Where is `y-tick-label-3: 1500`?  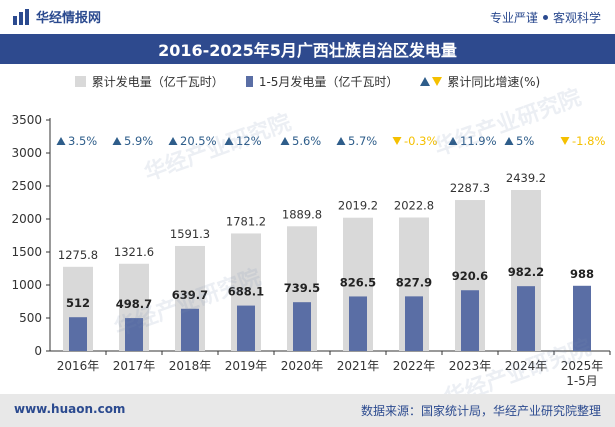
y-tick-label-3: 1500 is located at coordinates (26, 252).